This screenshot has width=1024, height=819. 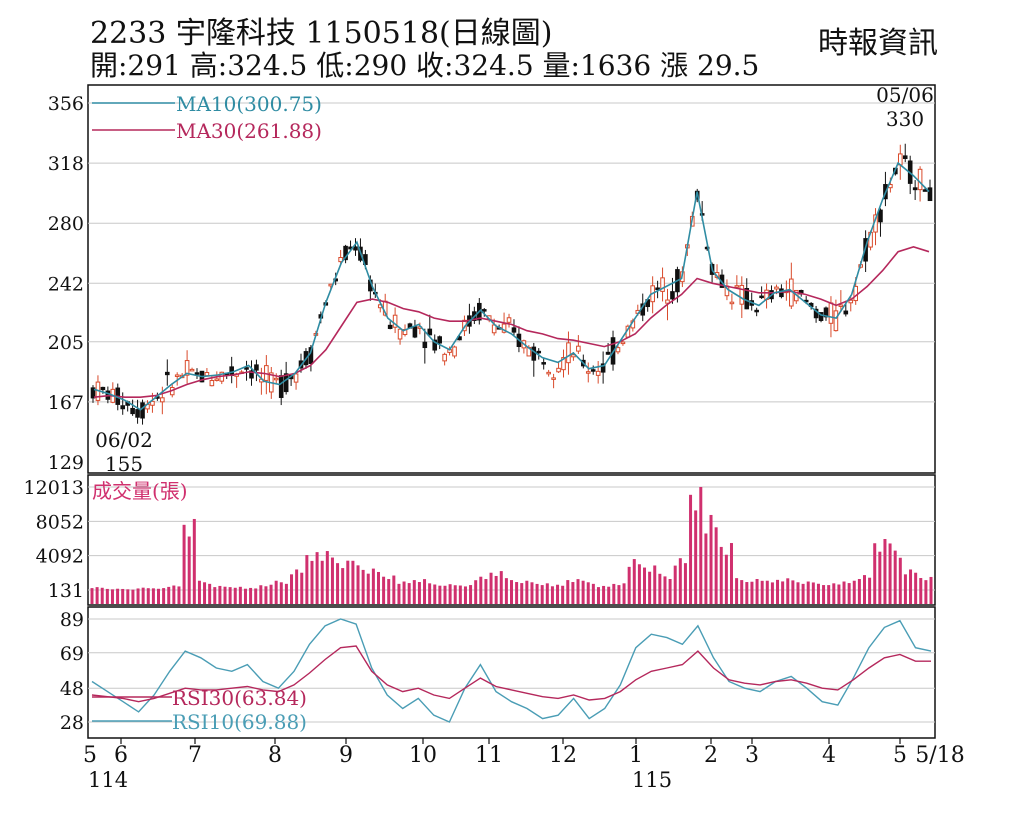 I want to click on x-tick-label: 11, so click(x=489, y=755).